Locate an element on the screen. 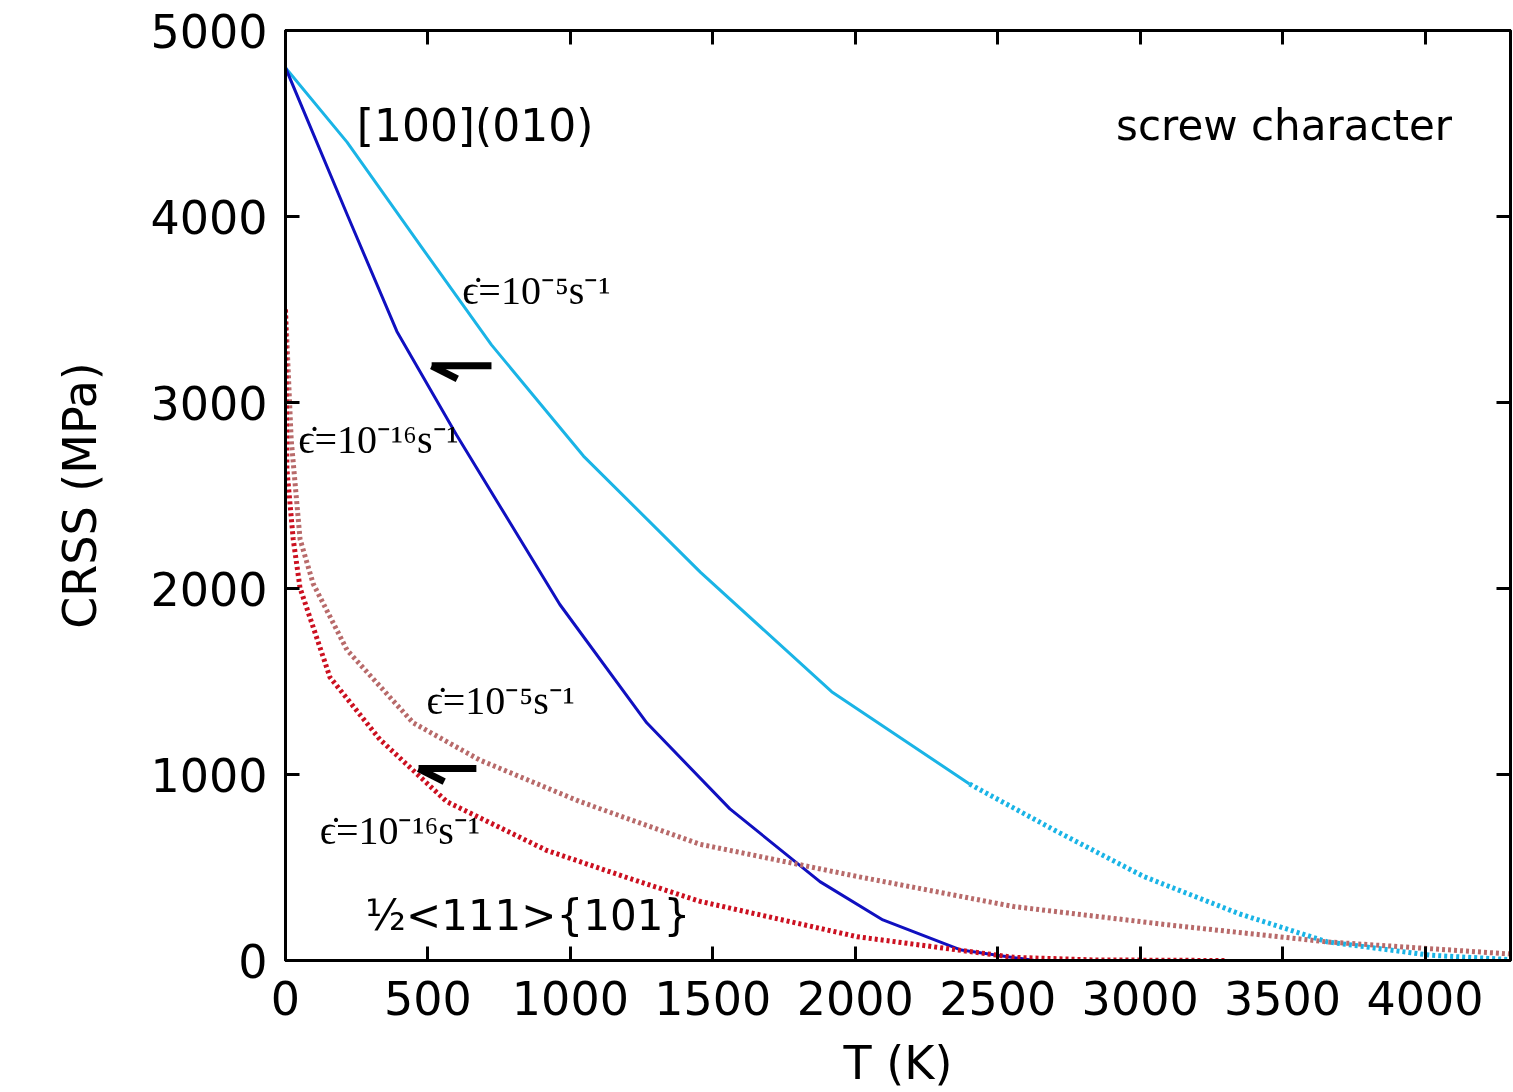 The image size is (1513, 1092). x-tick-label: 3000 is located at coordinates (1140, 998).